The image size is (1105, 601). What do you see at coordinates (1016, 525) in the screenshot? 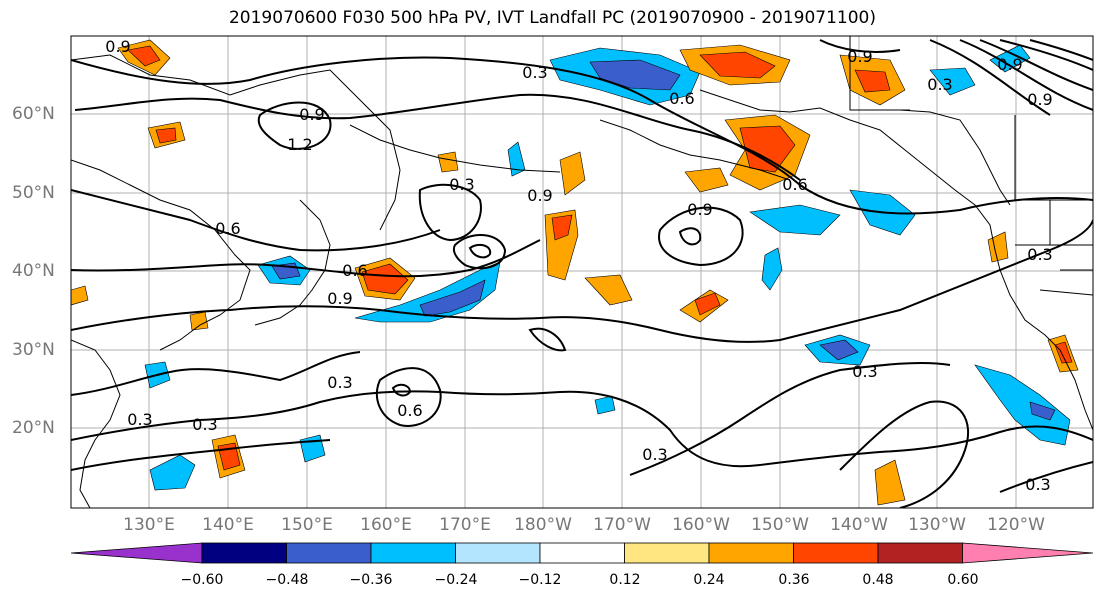
I see `lon-label: 120°W` at bounding box center [1016, 525].